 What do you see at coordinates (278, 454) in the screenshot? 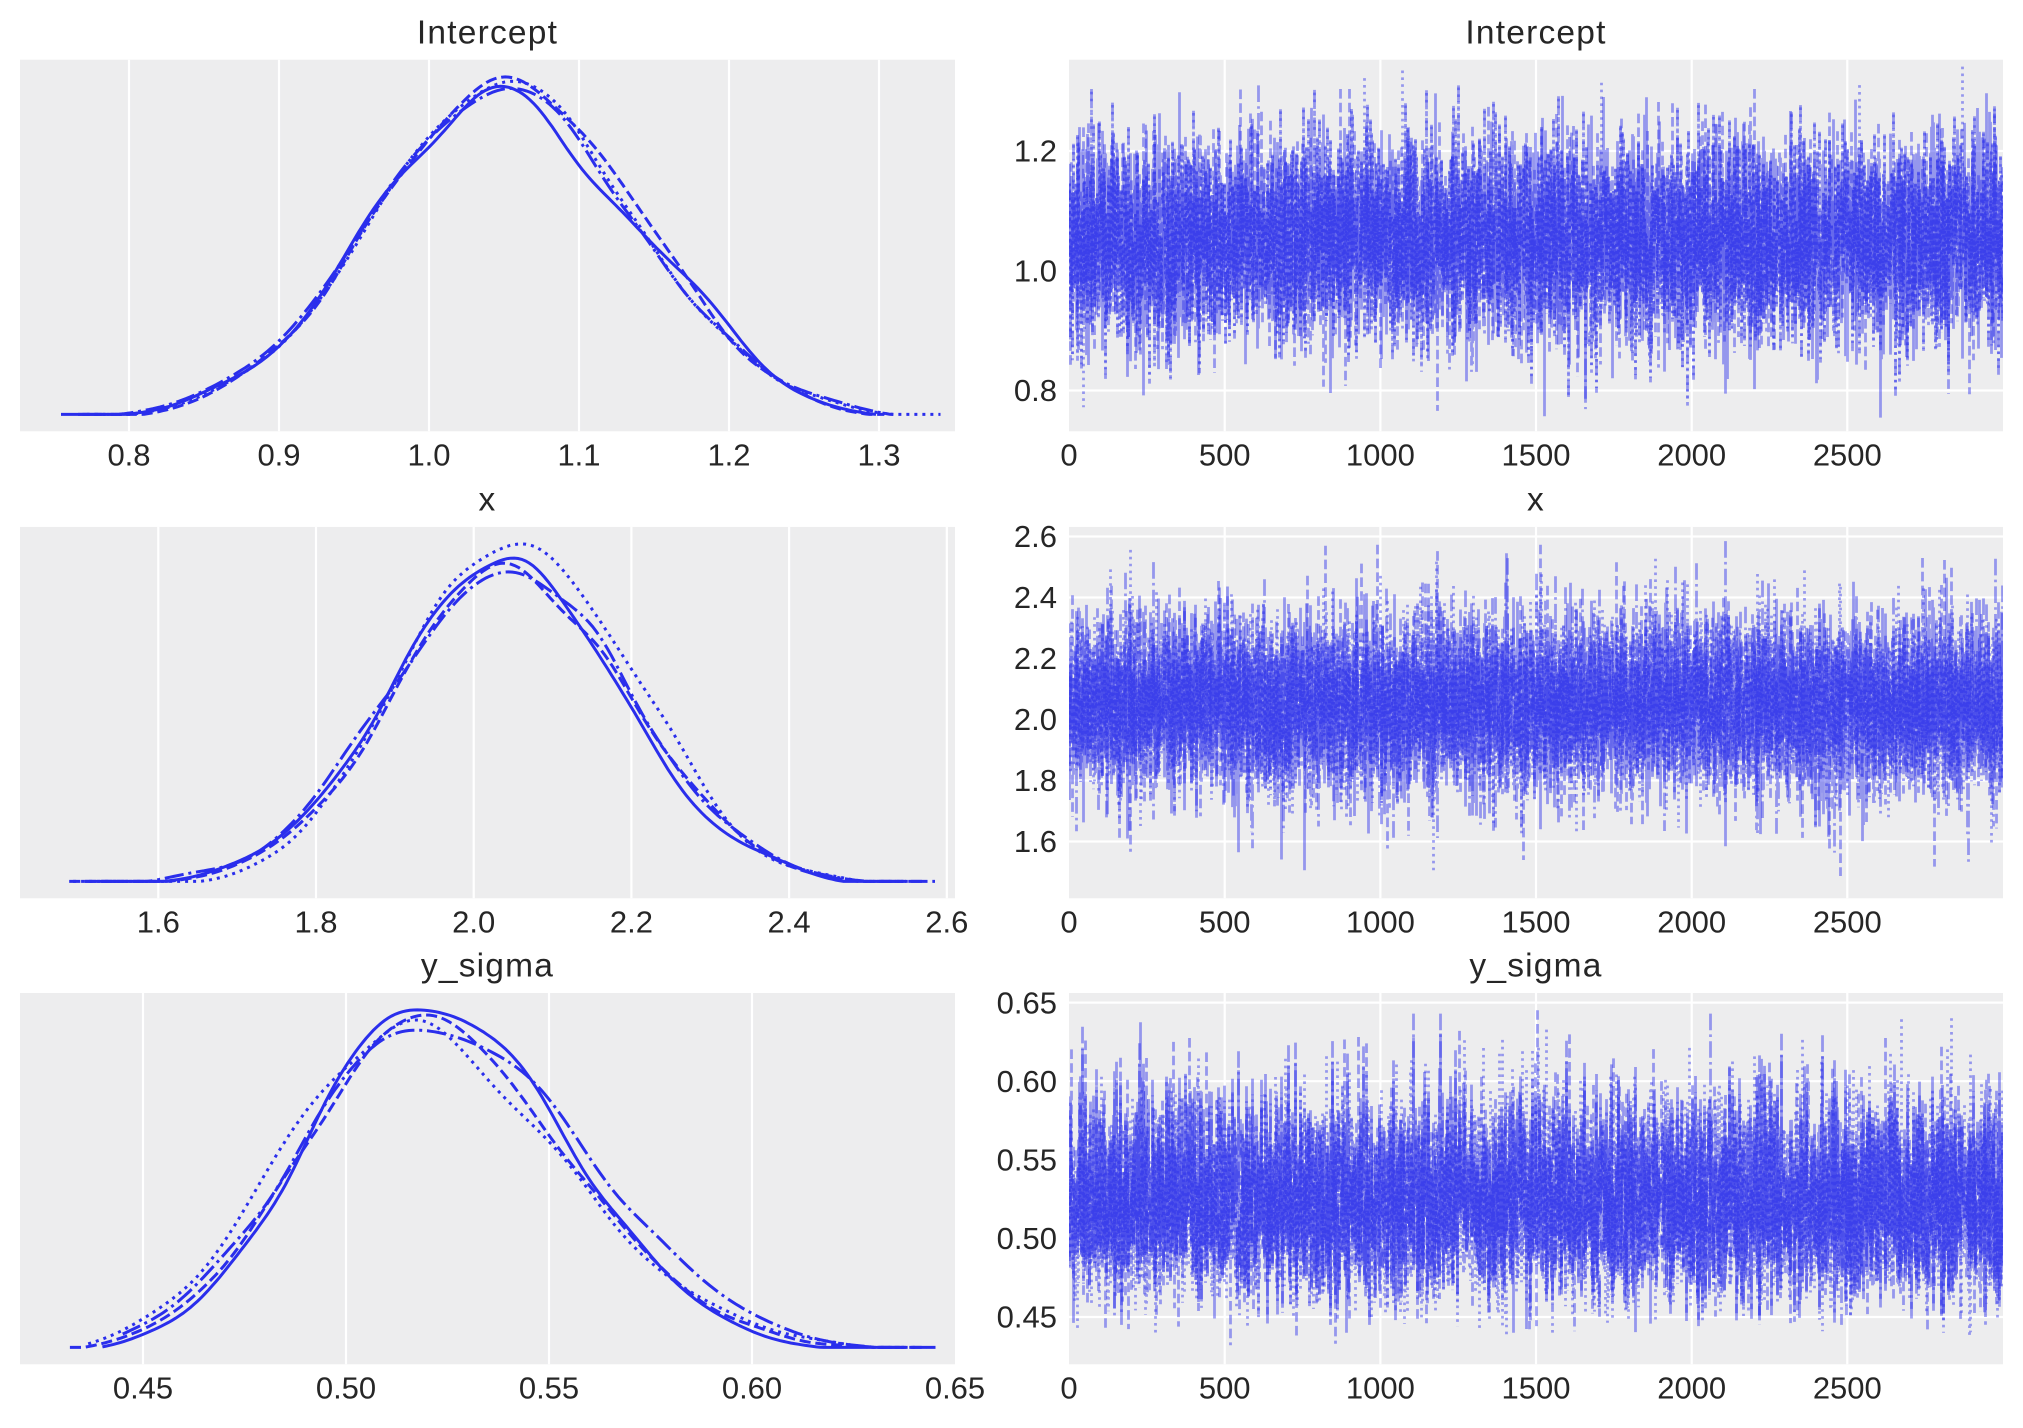
I see `svg-text: 0.9` at bounding box center [278, 454].